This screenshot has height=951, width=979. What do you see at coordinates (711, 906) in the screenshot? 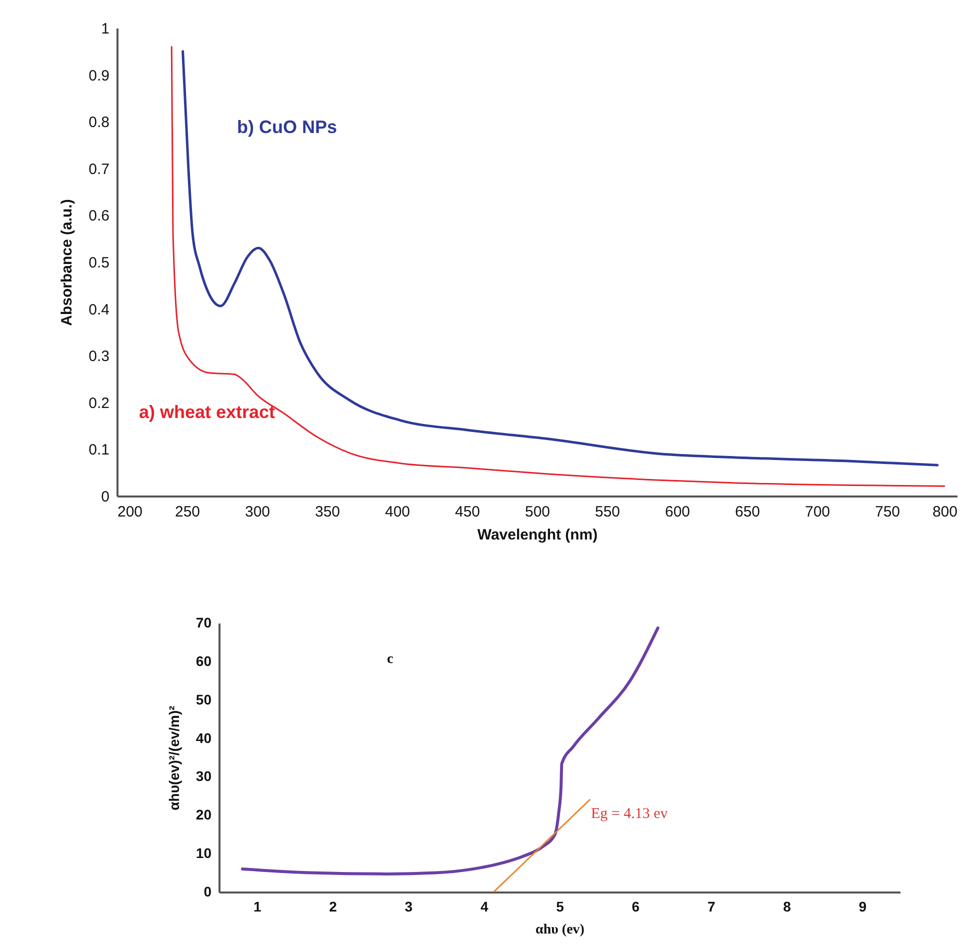
I see `x-tick-label: 7` at bounding box center [711, 906].